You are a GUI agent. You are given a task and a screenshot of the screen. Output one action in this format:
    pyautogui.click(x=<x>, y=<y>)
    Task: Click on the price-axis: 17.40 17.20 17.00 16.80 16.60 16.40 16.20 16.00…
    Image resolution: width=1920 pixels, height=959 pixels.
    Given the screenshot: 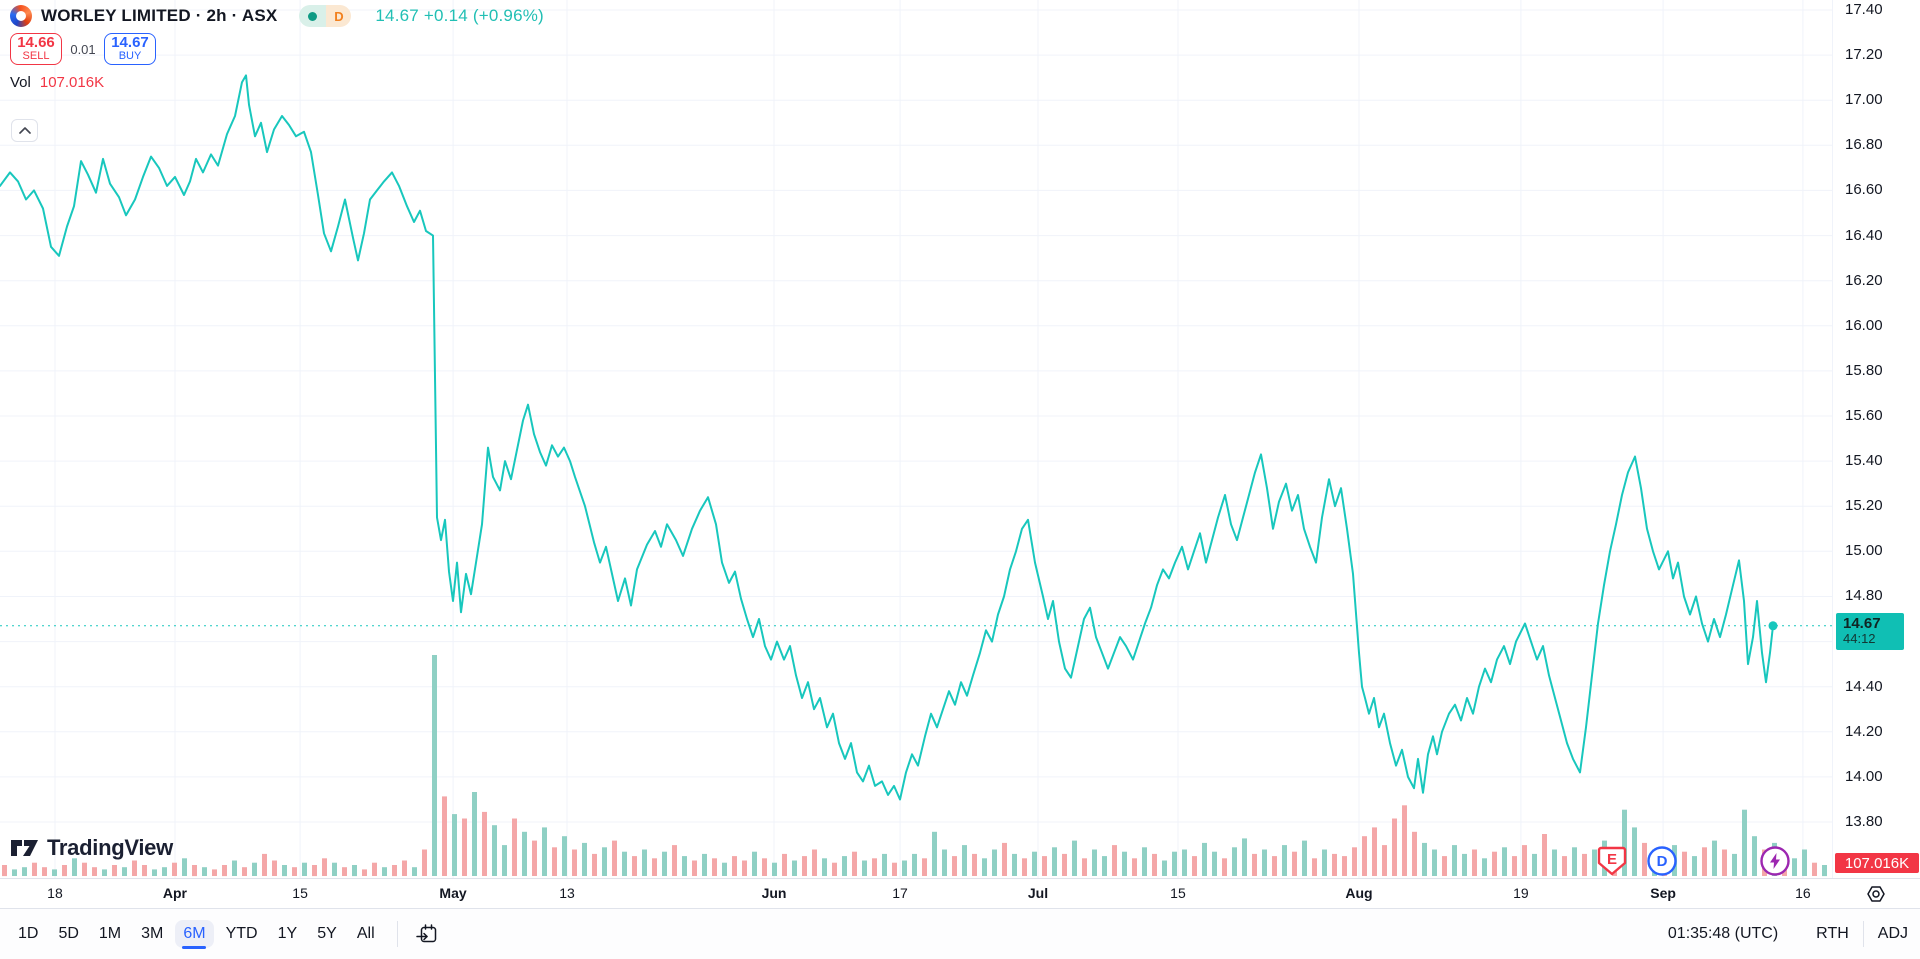 What is the action you would take?
    pyautogui.click(x=1876, y=439)
    